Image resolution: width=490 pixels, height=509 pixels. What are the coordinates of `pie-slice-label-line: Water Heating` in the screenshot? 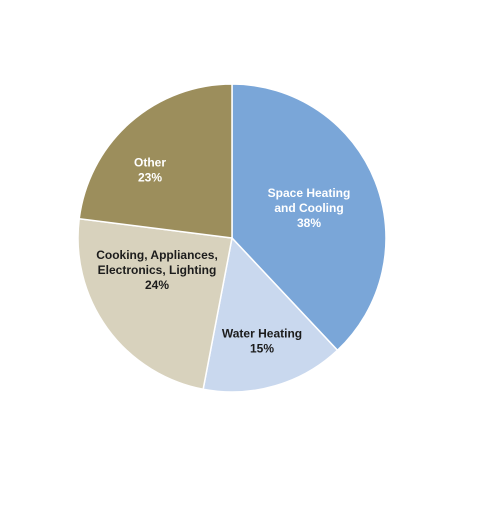 It's located at (262, 334).